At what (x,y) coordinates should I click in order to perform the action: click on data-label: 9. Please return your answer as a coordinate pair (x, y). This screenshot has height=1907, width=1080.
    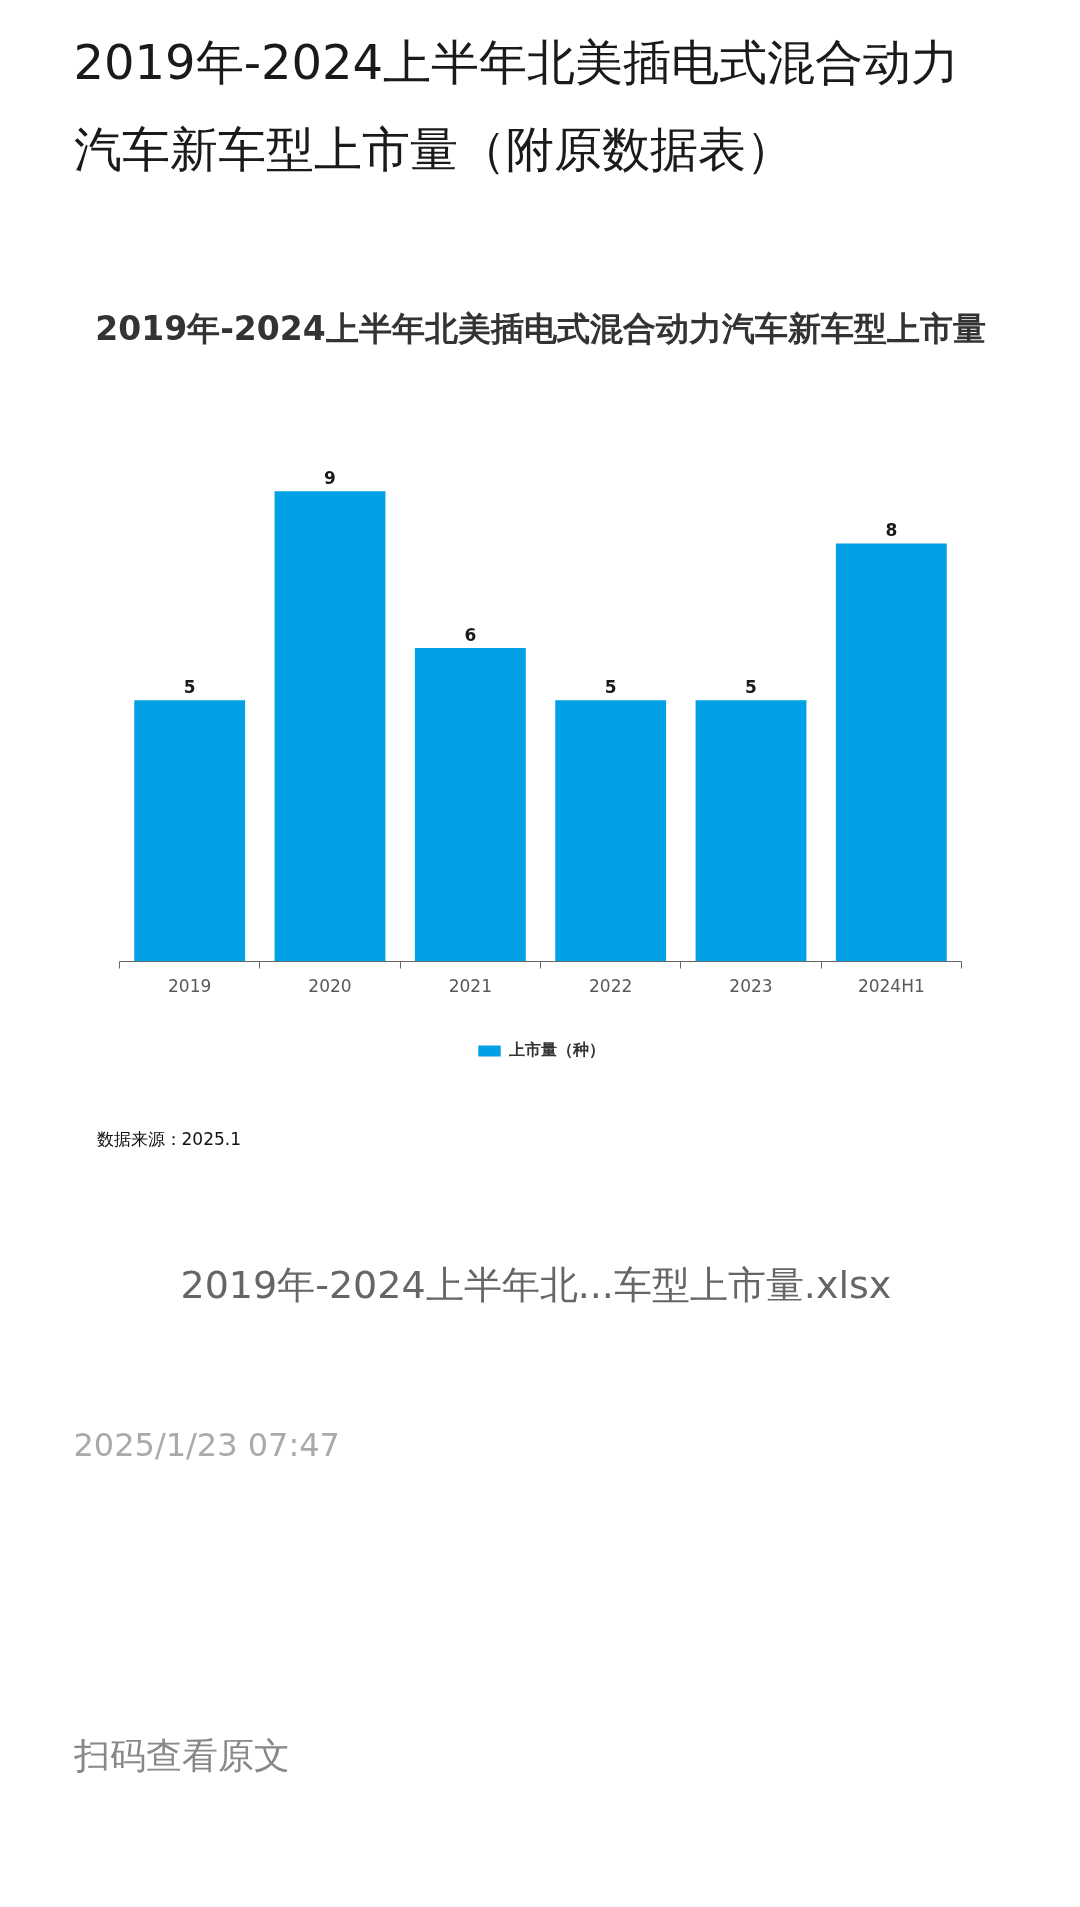
    Looking at the image, I should click on (330, 478).